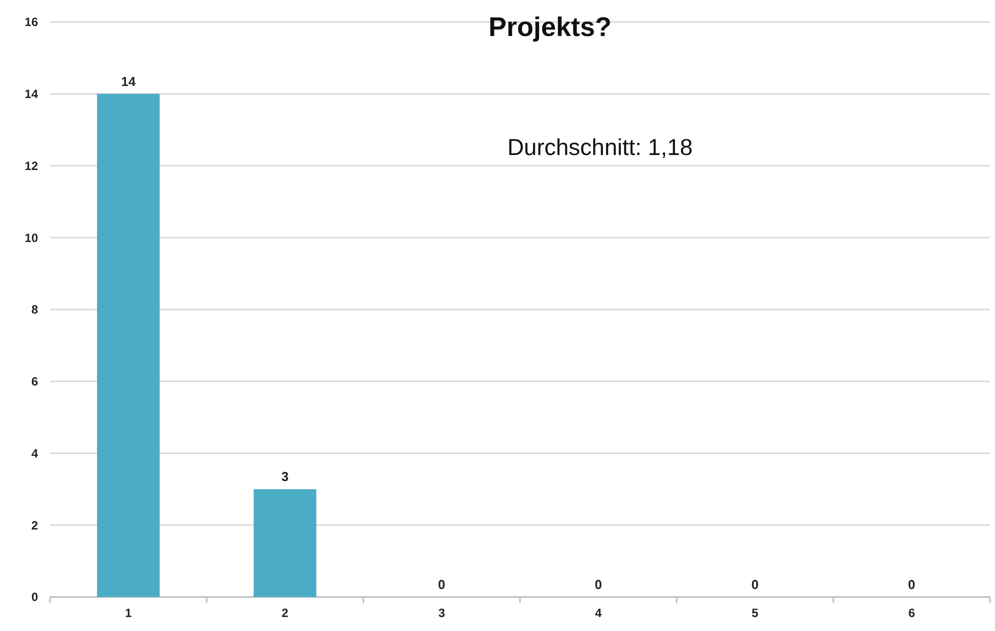 The image size is (995, 631). What do you see at coordinates (34, 381) in the screenshot?
I see `y-tick-label: 6` at bounding box center [34, 381].